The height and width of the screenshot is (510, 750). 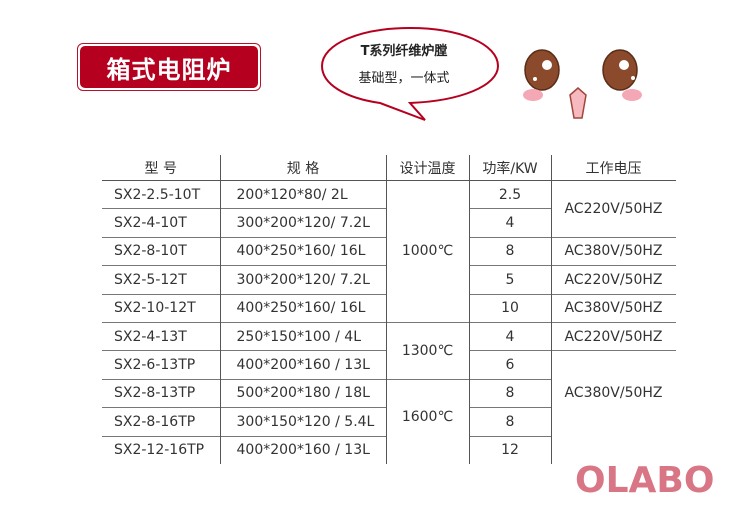 I want to click on header-temp: 设计温度, so click(x=427, y=168).